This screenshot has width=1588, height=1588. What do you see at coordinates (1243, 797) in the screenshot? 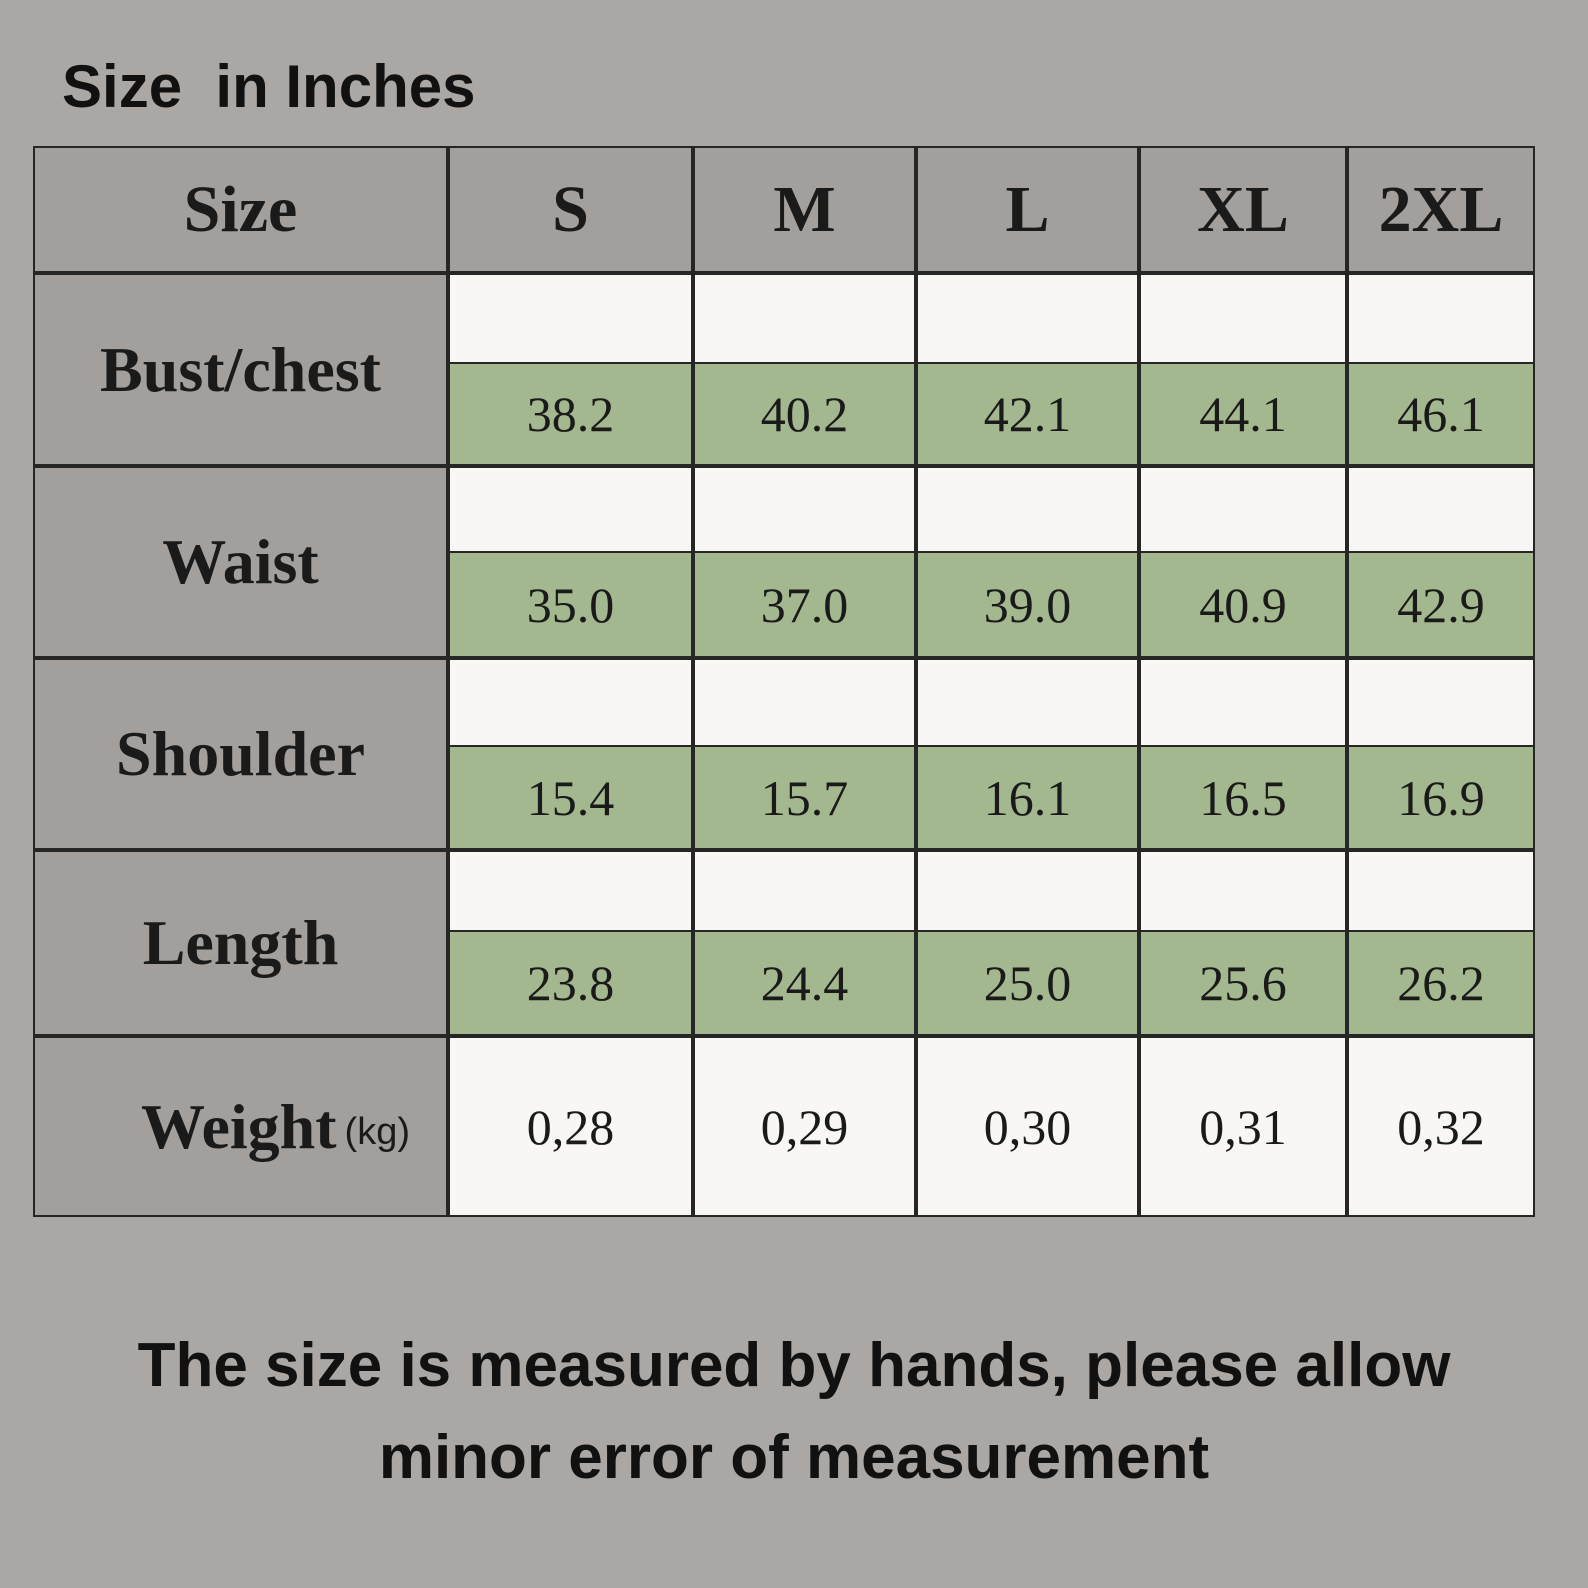
I see `value-cell: 16.5` at bounding box center [1243, 797].